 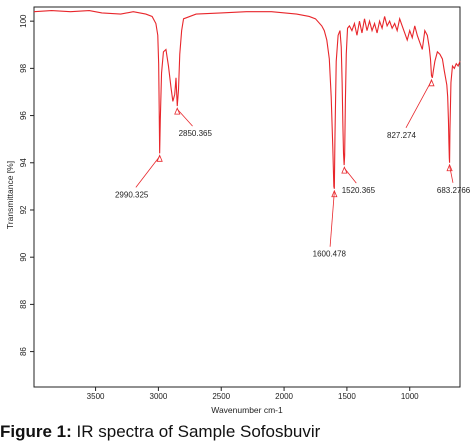 What do you see at coordinates (410, 396) in the screenshot?
I see `x-tick-label: 1000` at bounding box center [410, 396].